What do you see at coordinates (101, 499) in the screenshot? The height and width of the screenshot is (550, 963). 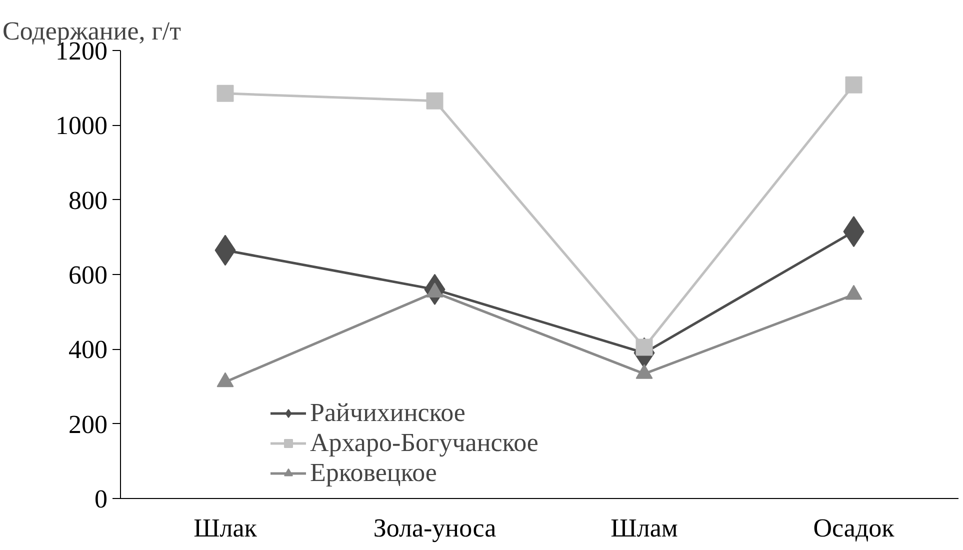 I see `y-tick-label: 0` at bounding box center [101, 499].